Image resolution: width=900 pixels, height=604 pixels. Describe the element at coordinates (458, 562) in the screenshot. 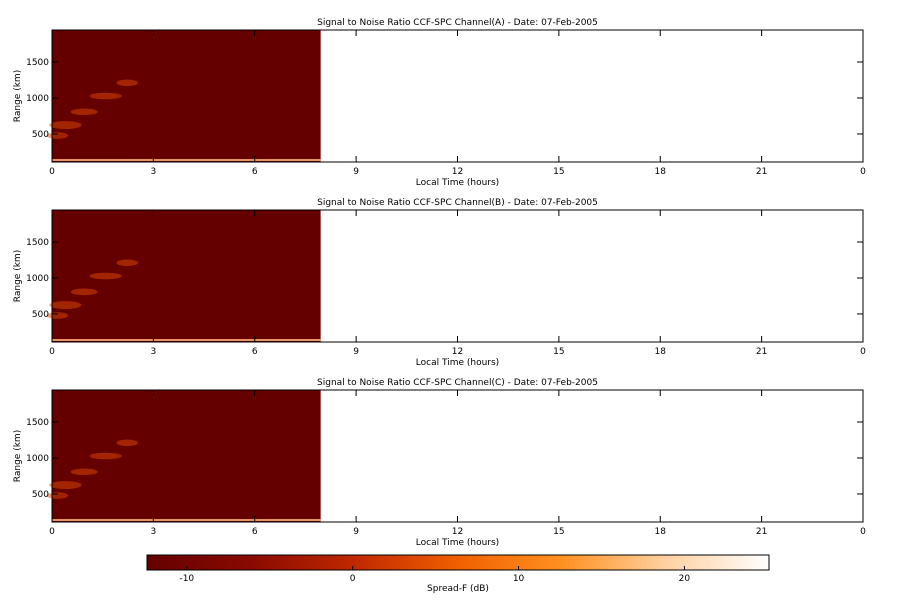

I see `colorbar` at that location.